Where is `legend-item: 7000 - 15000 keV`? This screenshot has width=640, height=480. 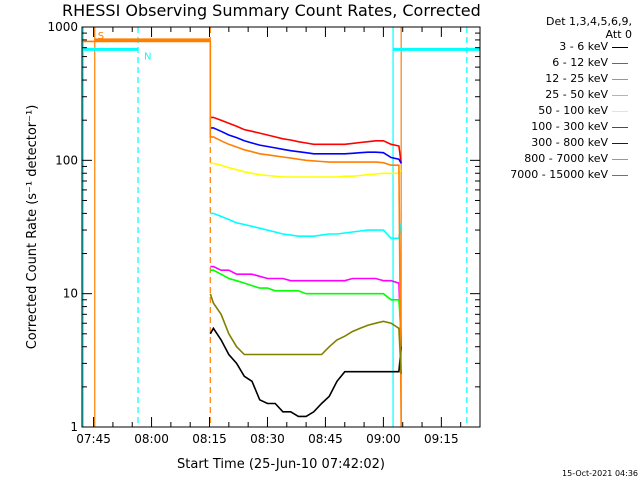 legend-item: 7000 - 15000 keV is located at coordinates (558, 176).